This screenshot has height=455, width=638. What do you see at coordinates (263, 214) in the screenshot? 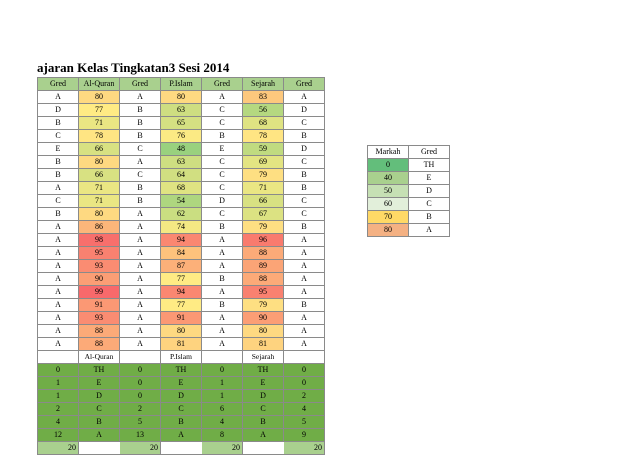
I see `score-cell: 67` at bounding box center [263, 214].